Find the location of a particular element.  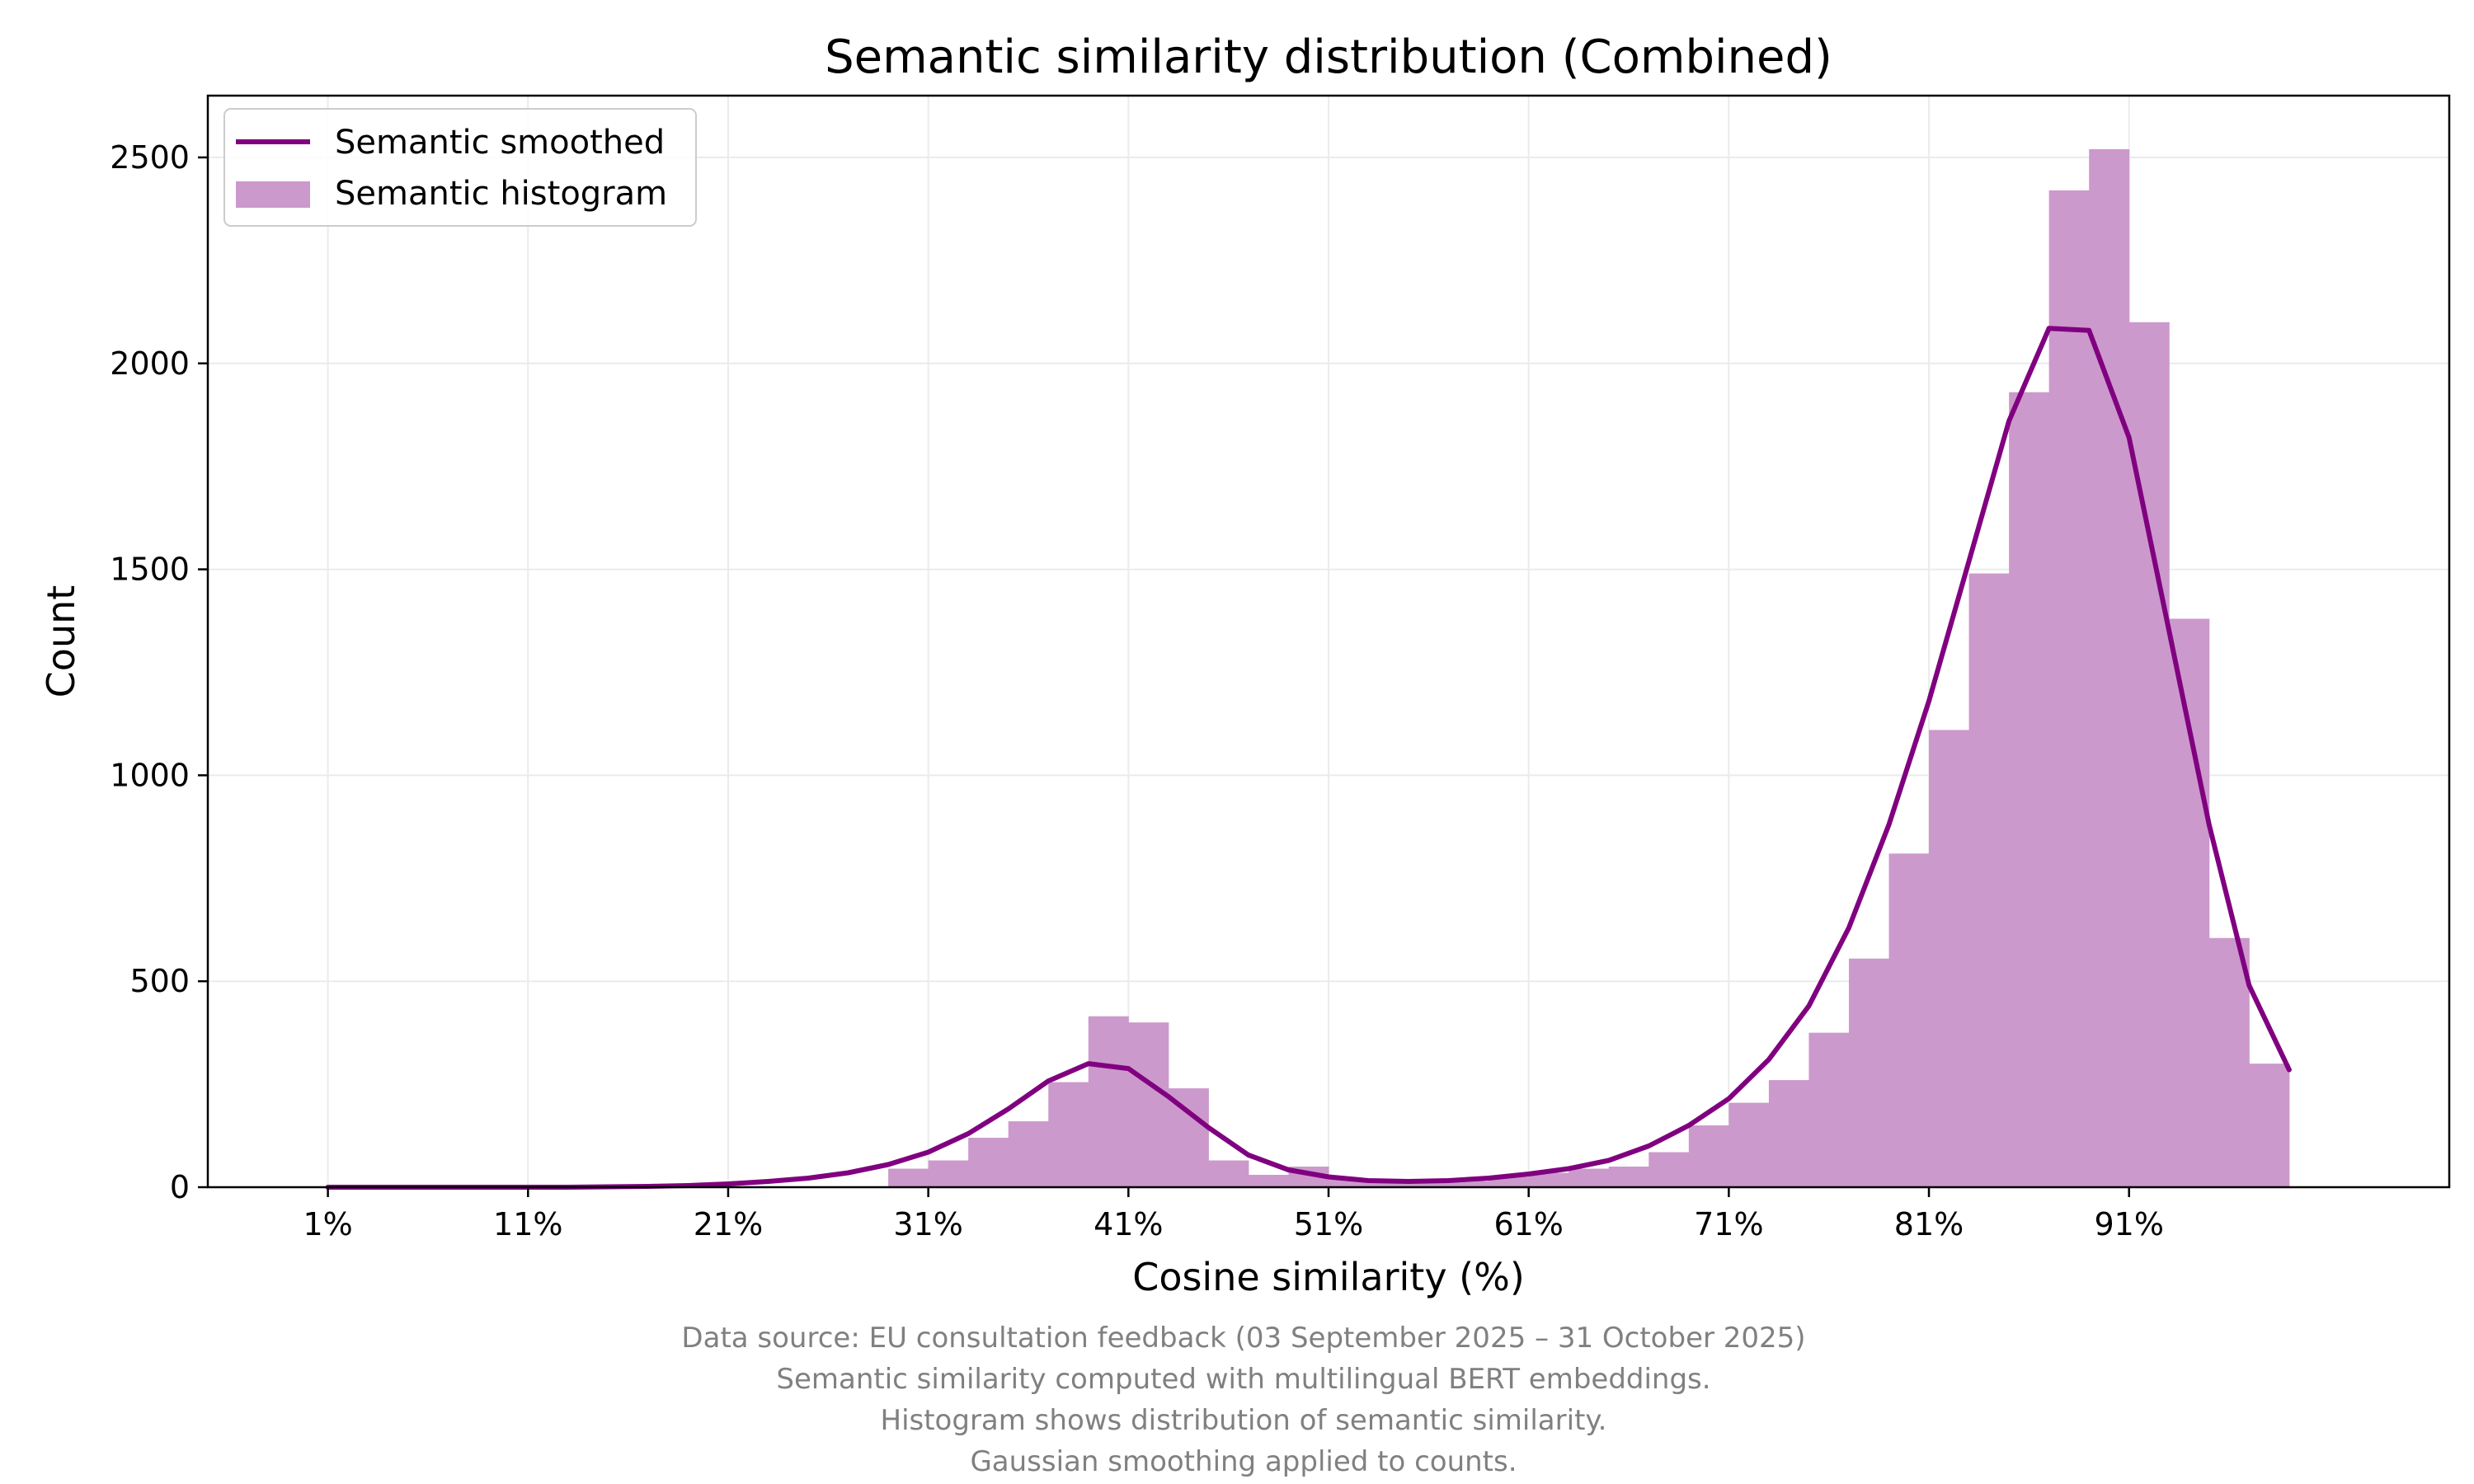

legend: Semantic smoothed Semantic histogram is located at coordinates (460, 167).